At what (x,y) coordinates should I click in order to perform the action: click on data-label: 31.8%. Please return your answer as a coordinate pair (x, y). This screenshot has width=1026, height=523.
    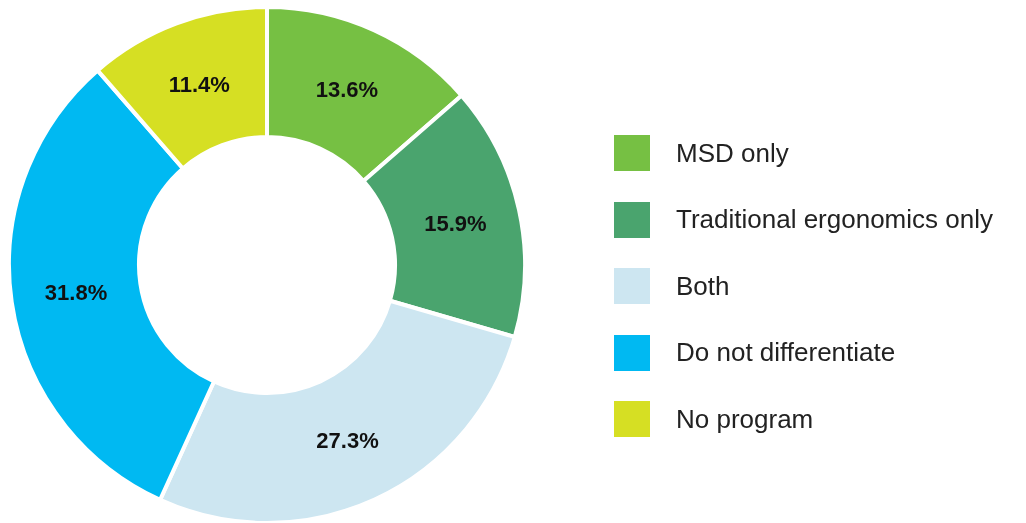
    Looking at the image, I should click on (76, 293).